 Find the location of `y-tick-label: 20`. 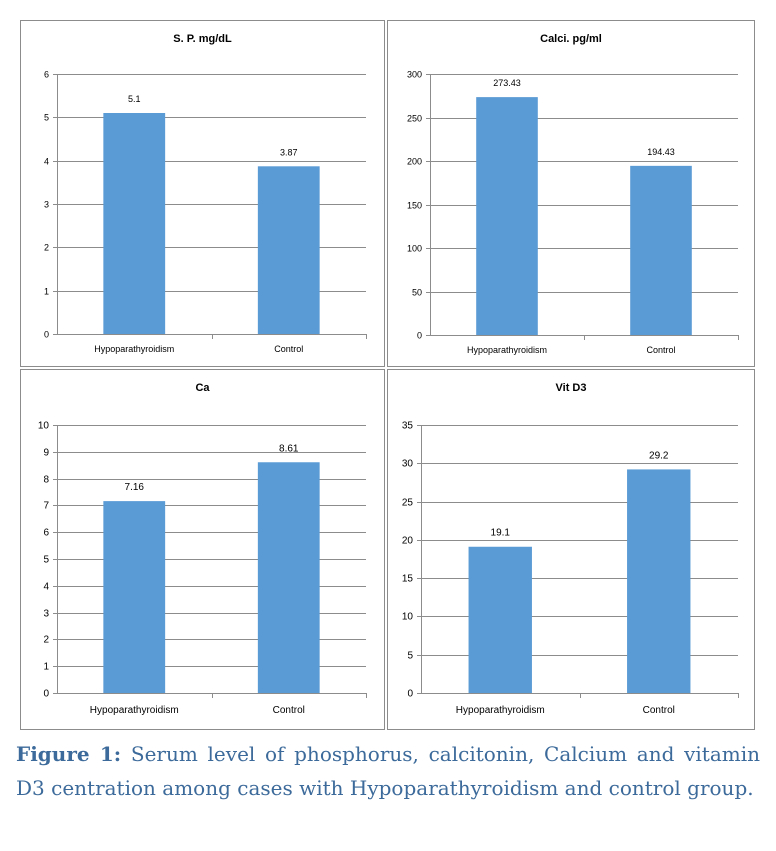

y-tick-label: 20 is located at coordinates (408, 541).